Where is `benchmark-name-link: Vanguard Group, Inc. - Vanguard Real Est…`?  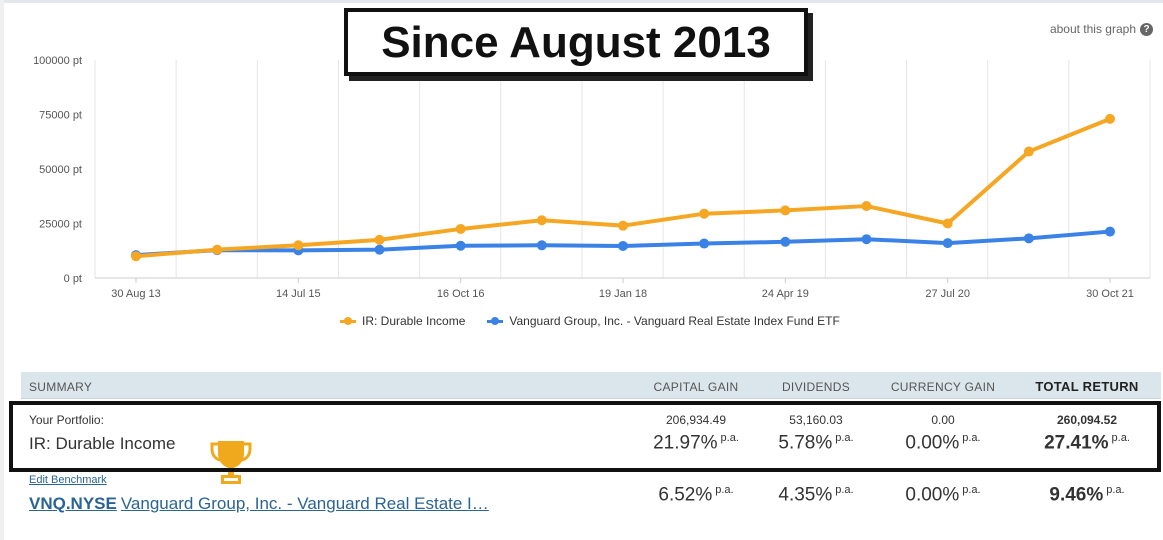
benchmark-name-link: Vanguard Group, Inc. - Vanguard Real Est… is located at coordinates (304, 503).